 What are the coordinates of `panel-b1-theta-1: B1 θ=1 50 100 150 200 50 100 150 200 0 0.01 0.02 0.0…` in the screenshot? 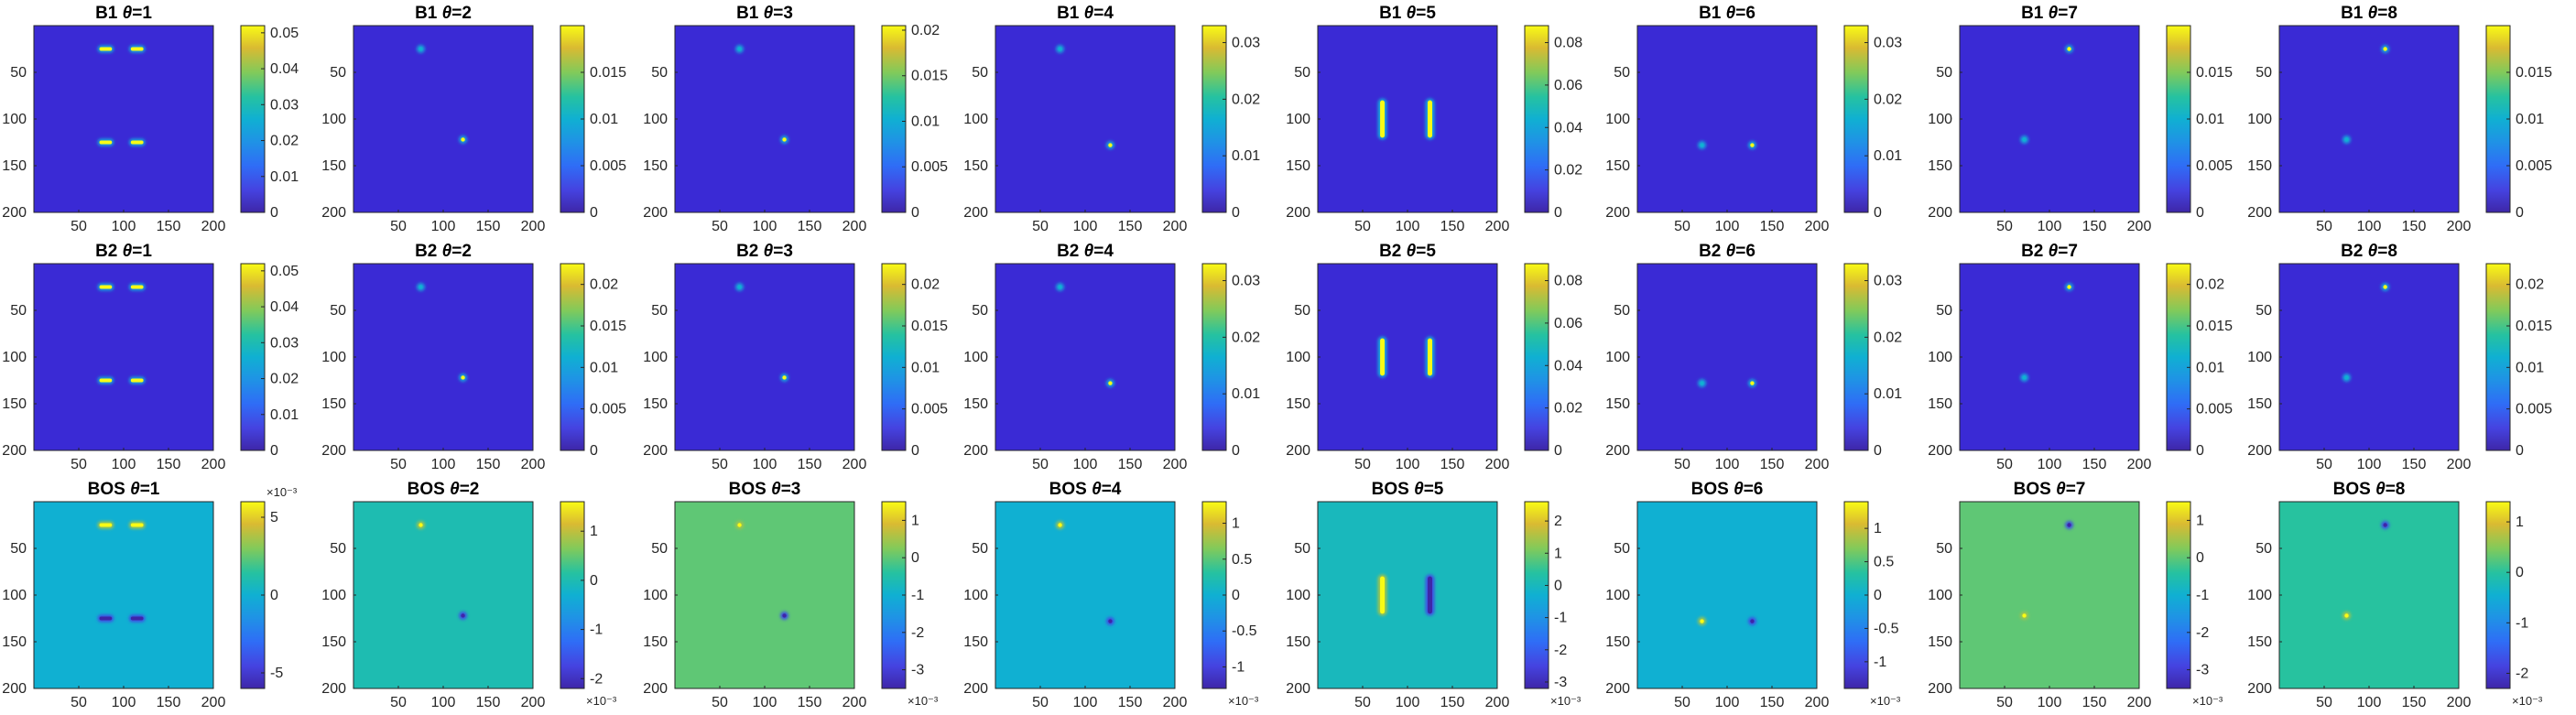 It's located at (150, 119).